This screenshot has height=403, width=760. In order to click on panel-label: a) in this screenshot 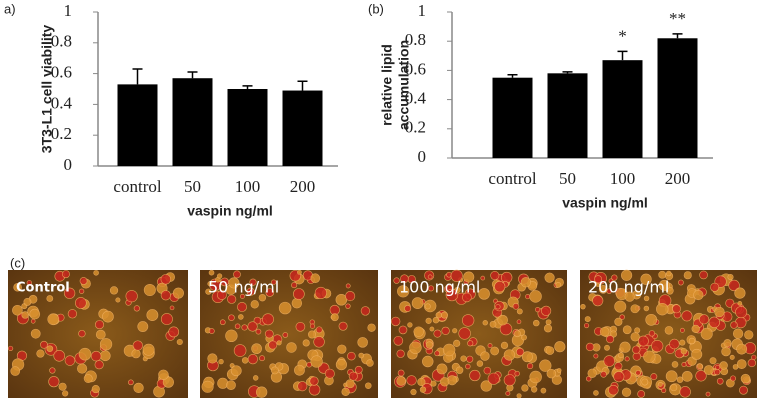, I will do `click(10, 8)`.